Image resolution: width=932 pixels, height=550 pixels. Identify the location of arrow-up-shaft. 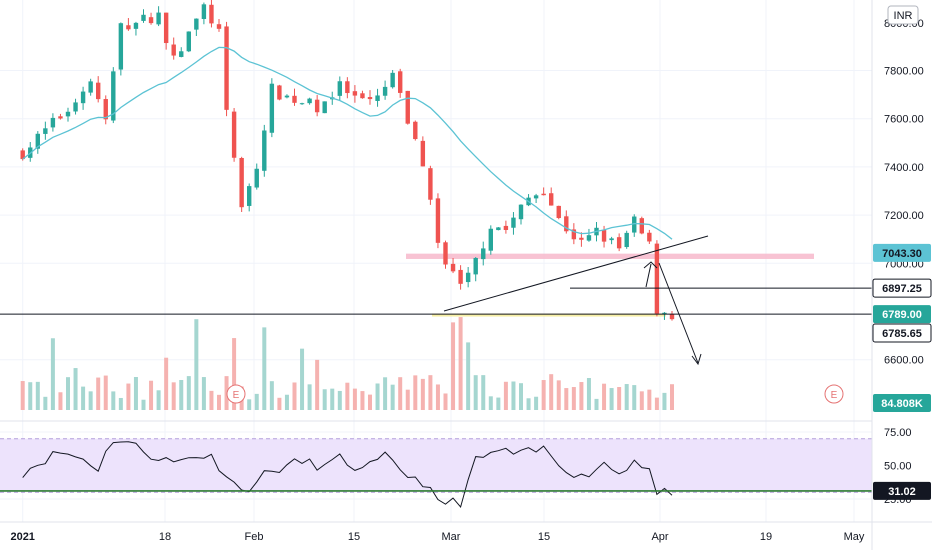
(648, 275).